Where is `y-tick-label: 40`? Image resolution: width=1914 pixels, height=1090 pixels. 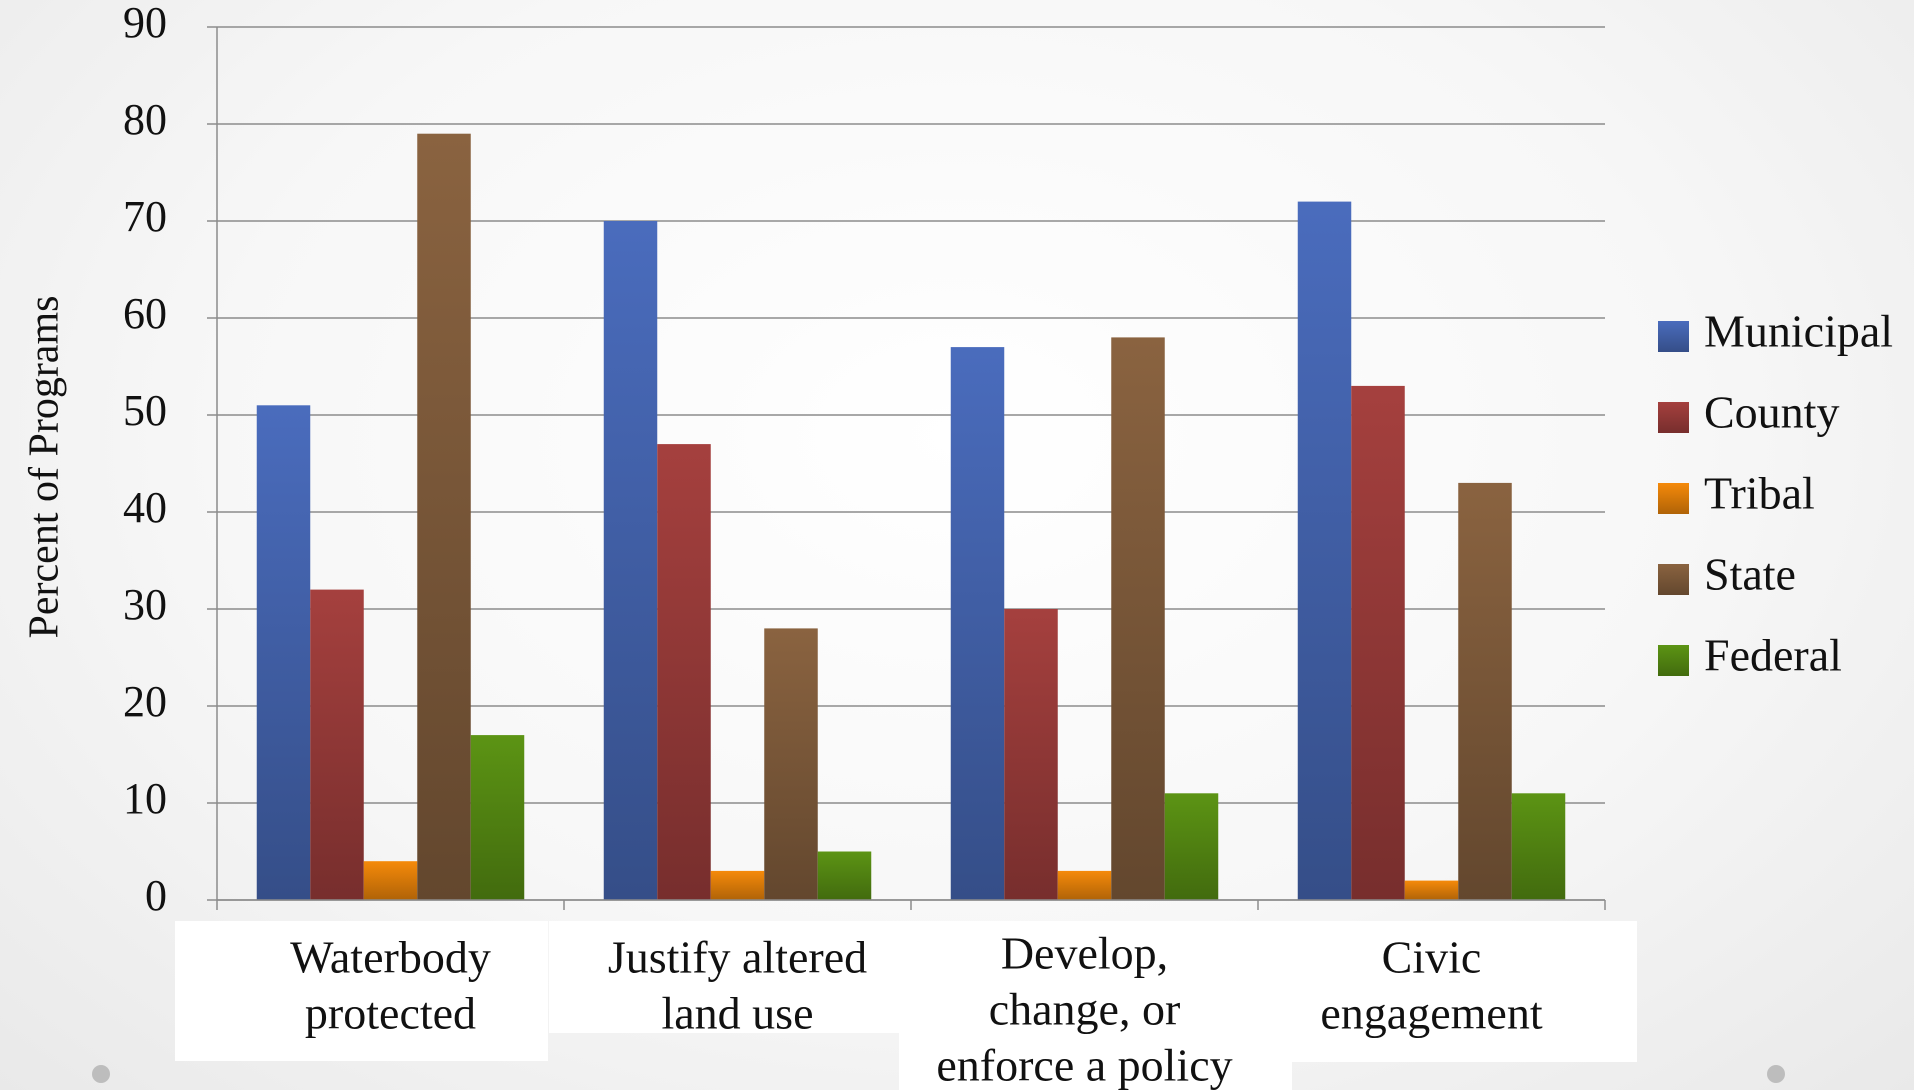 y-tick-label: 40 is located at coordinates (145, 507).